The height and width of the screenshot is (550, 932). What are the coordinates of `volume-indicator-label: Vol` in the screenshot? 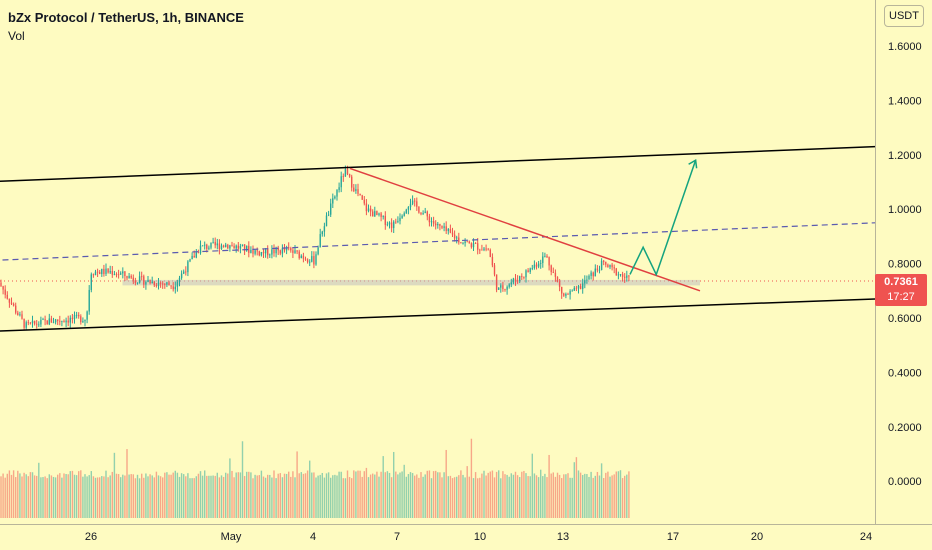 It's located at (16, 36).